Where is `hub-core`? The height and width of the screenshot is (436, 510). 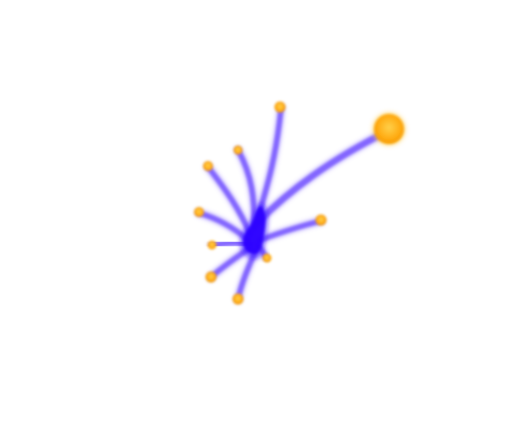
hub-core is located at coordinates (254, 230).